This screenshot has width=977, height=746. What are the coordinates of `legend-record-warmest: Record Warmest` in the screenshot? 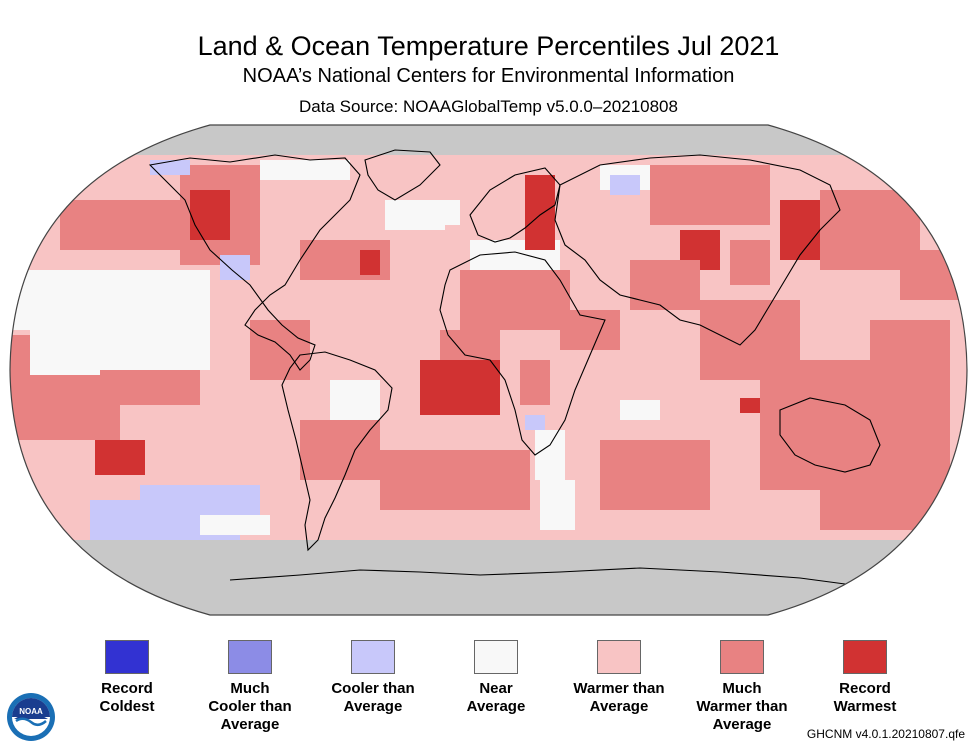 It's located at (865, 678).